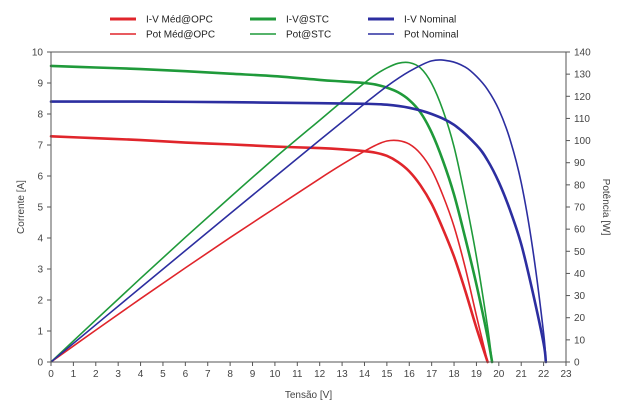 This screenshot has height=409, width=624. What do you see at coordinates (230, 374) in the screenshot?
I see `x-tick-label: 8` at bounding box center [230, 374].